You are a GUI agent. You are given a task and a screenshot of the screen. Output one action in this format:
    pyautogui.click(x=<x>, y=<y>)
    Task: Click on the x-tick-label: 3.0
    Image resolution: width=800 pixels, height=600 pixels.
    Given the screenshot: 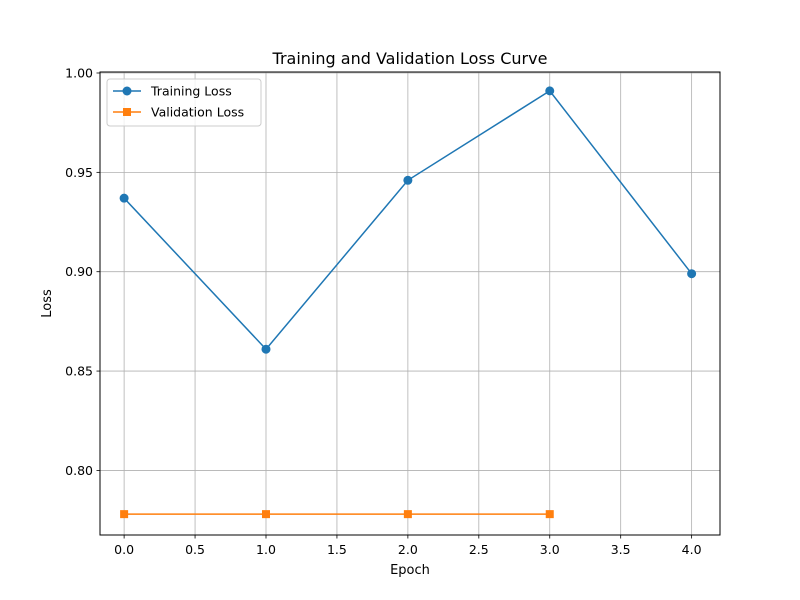 What is the action you would take?
    pyautogui.click(x=550, y=549)
    